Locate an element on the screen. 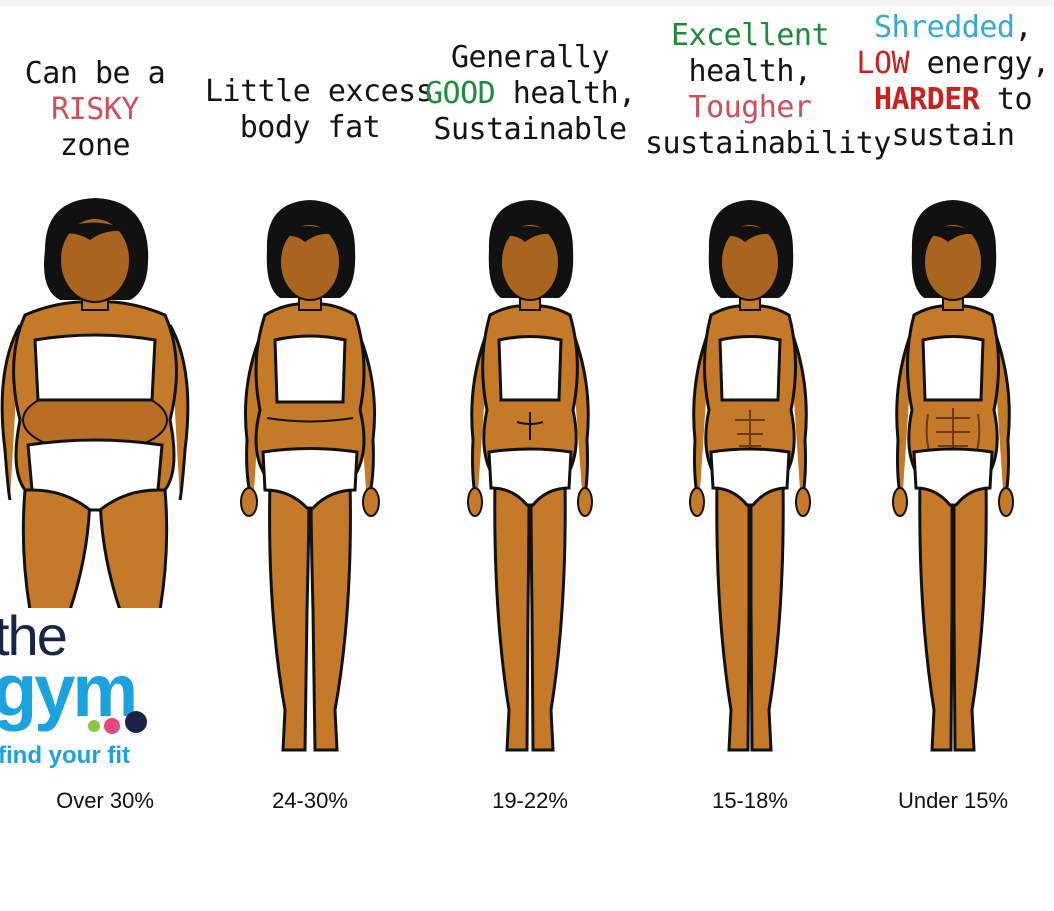  caption-19-22: Generally GOOD health, Sustainable is located at coordinates (530, 94).